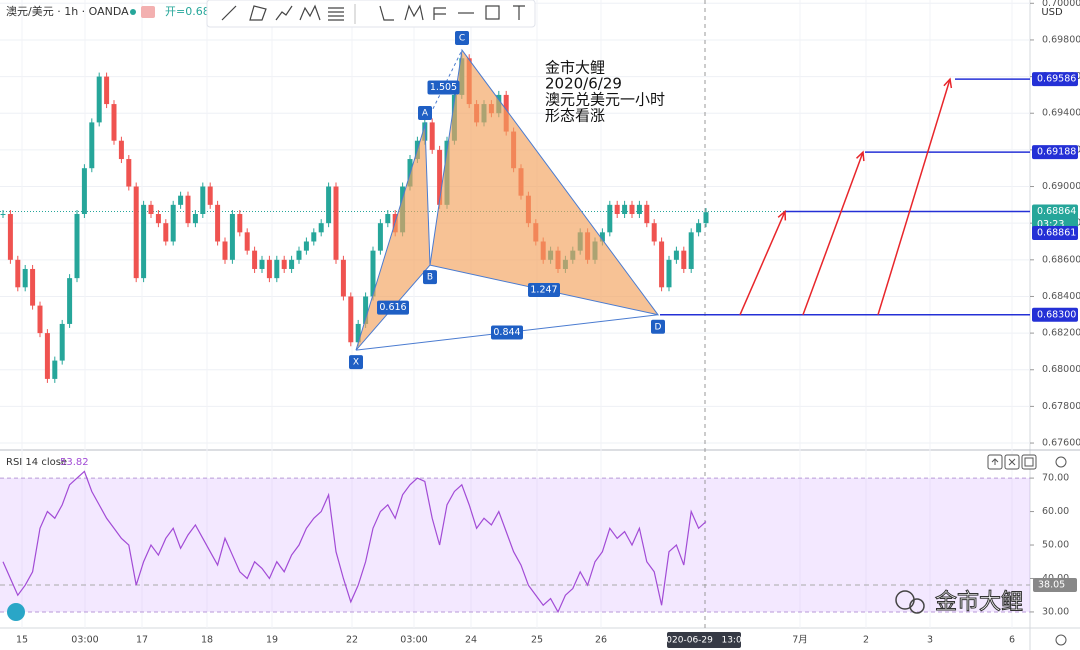 The width and height of the screenshot is (1080, 650). Describe the element at coordinates (1061, 640) in the screenshot. I see `gear-icon` at that location.